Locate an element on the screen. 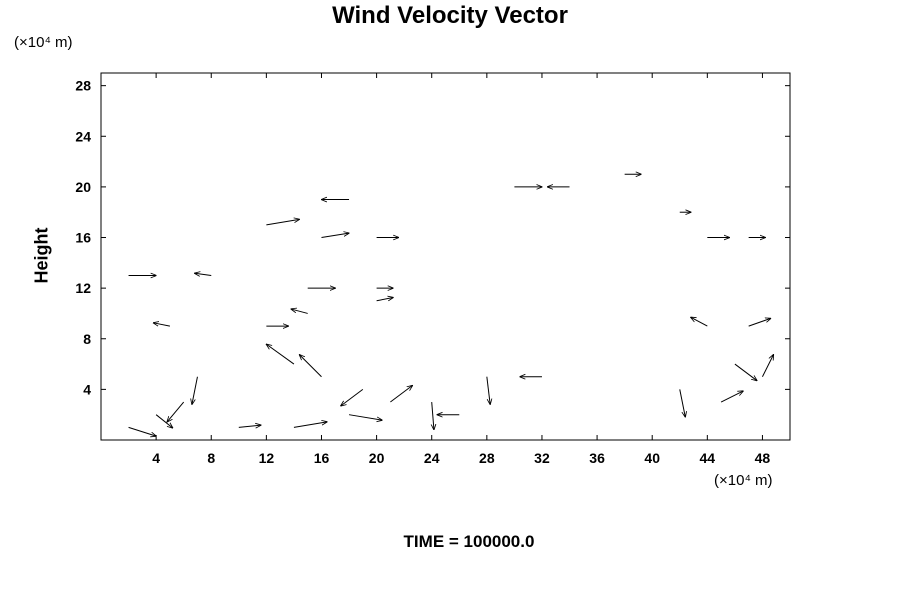  y-tick-label: 4 is located at coordinates (87, 389).